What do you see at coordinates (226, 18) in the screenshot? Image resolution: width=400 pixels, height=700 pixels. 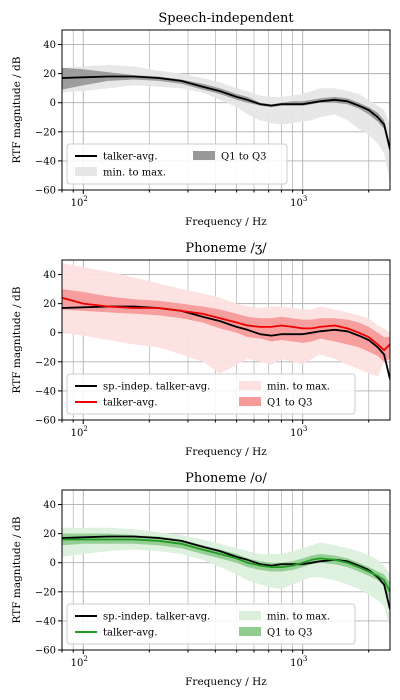 I see `chart-title: Speech-independent` at bounding box center [226, 18].